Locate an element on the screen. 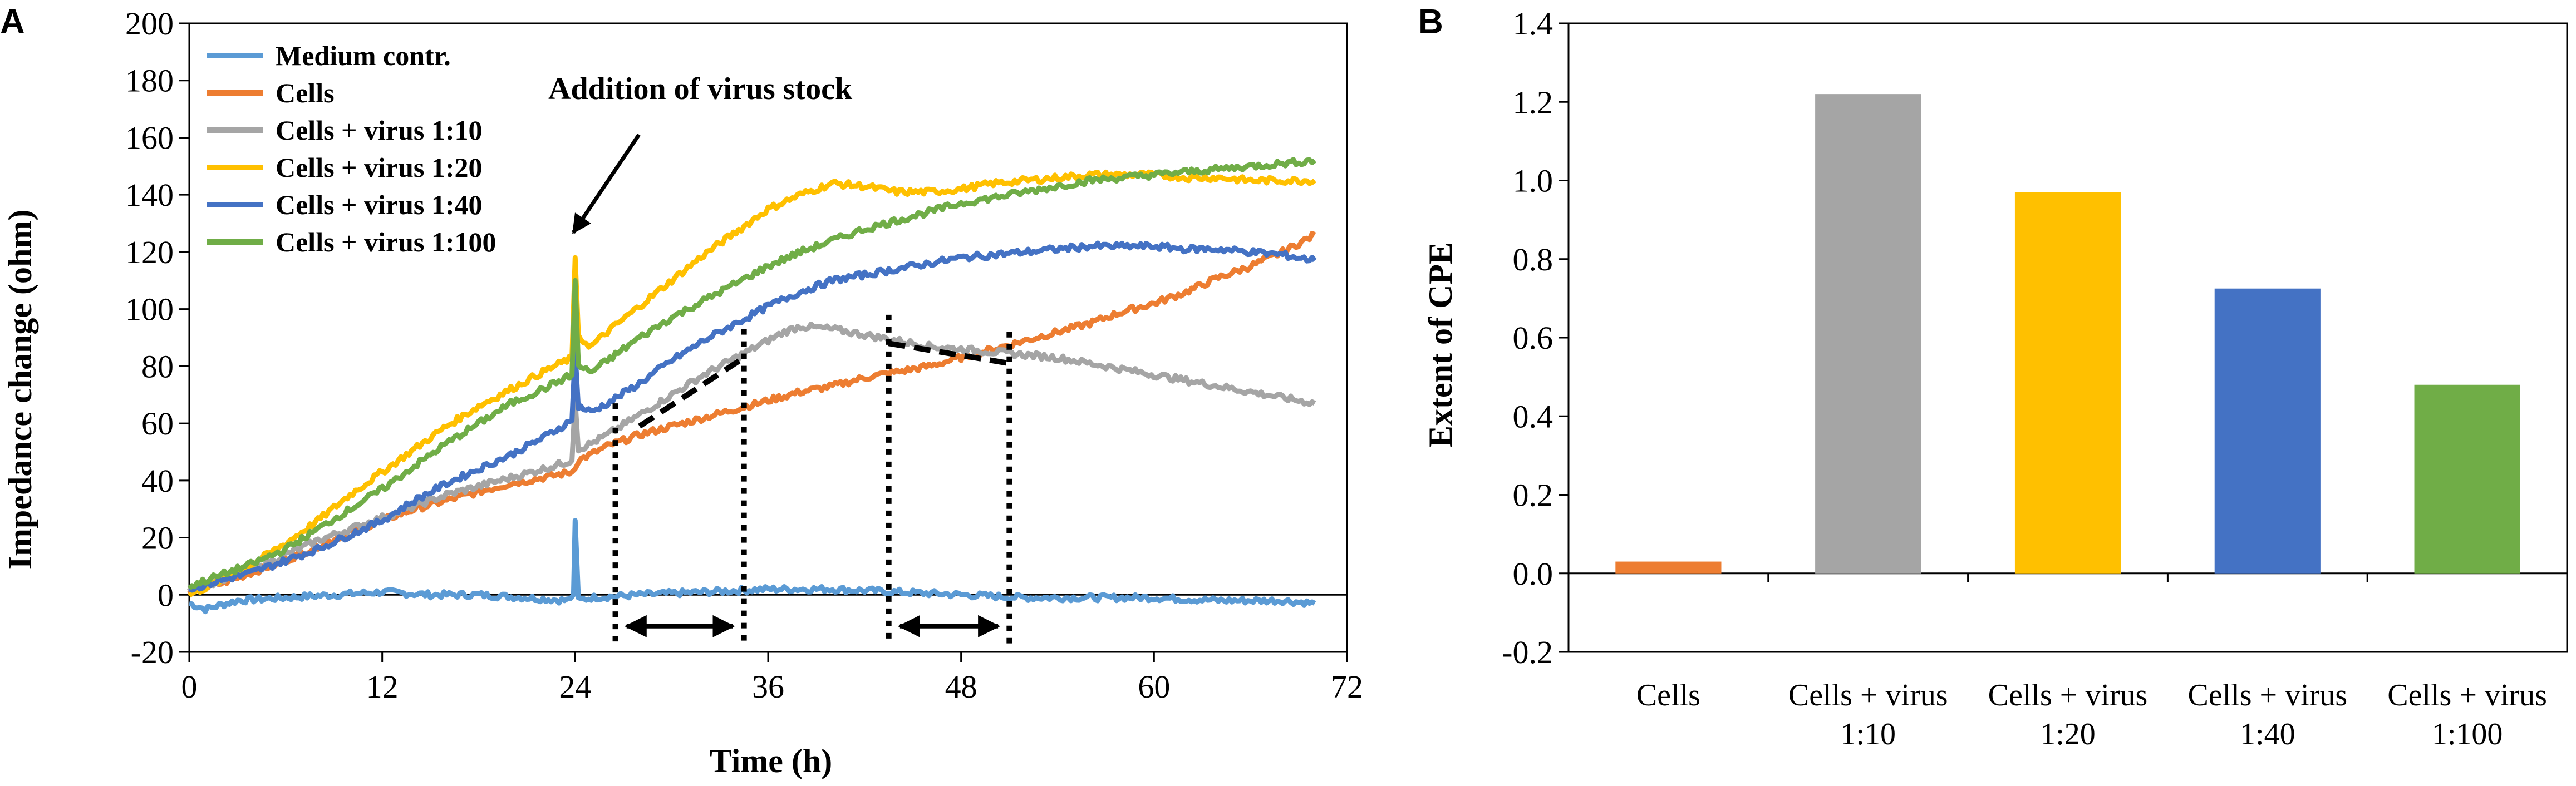  panel-b-y-axis-label: Extent of CPE is located at coordinates (1440, 345).